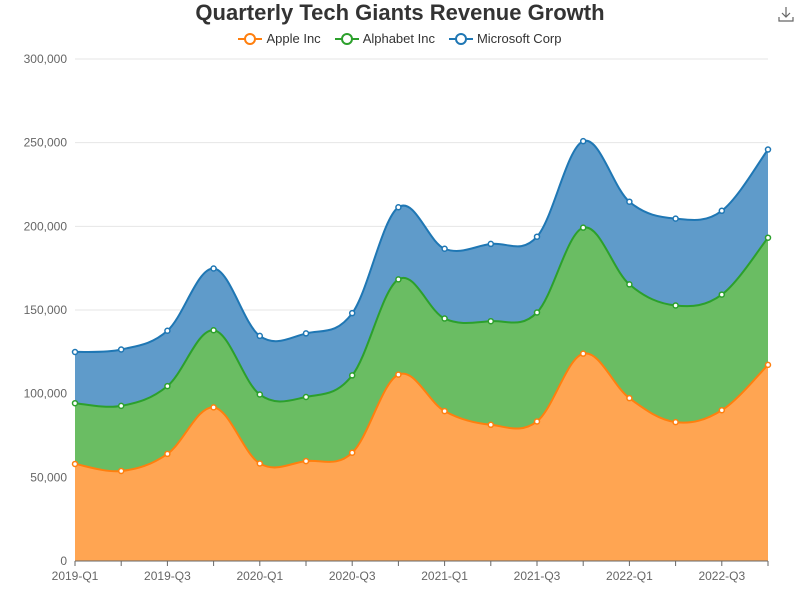 The image size is (800, 600). Describe the element at coordinates (786, 14) in the screenshot. I see `download-icon` at that location.